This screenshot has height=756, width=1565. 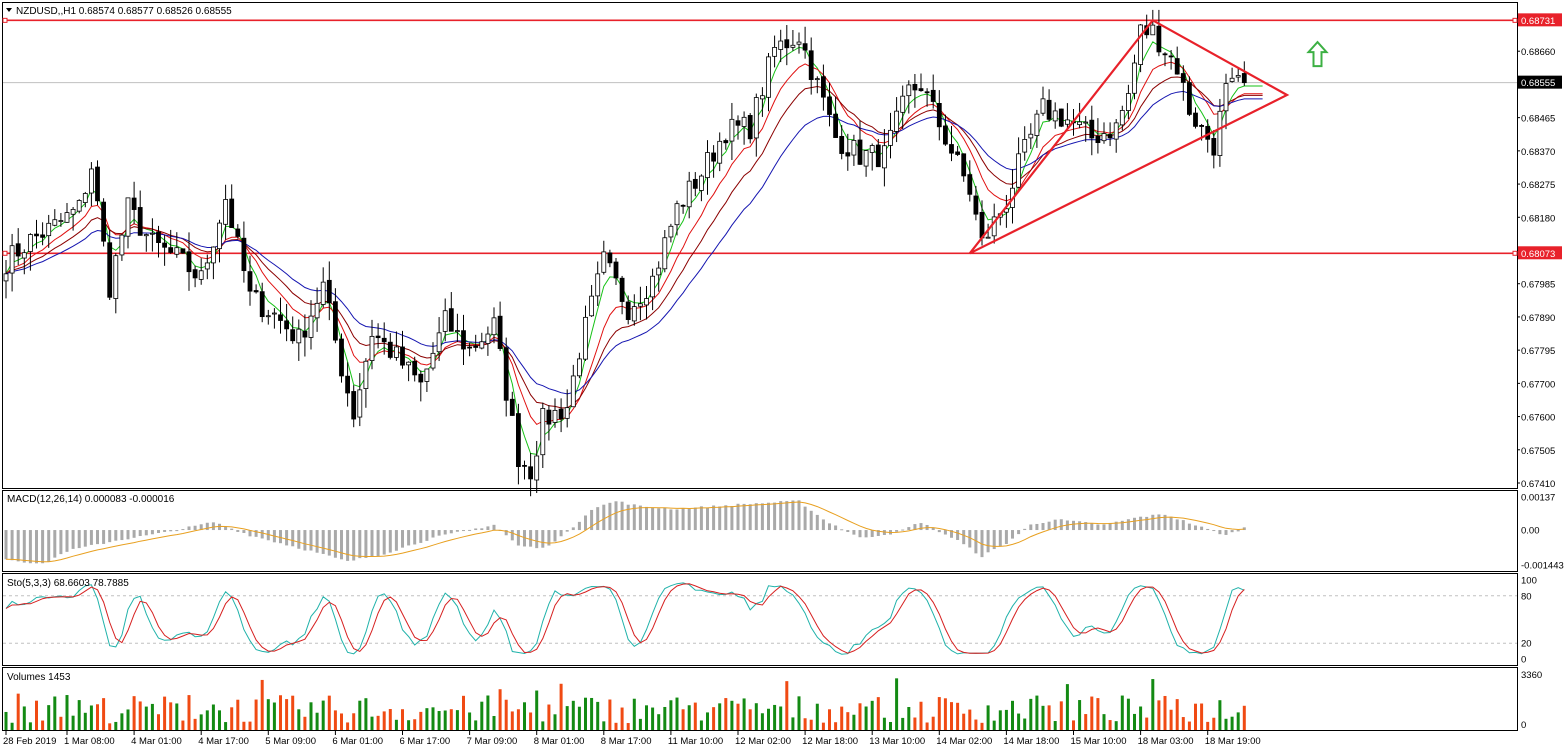 I want to click on time-tick-label: 14 Mar 02:00, so click(x=964, y=741).